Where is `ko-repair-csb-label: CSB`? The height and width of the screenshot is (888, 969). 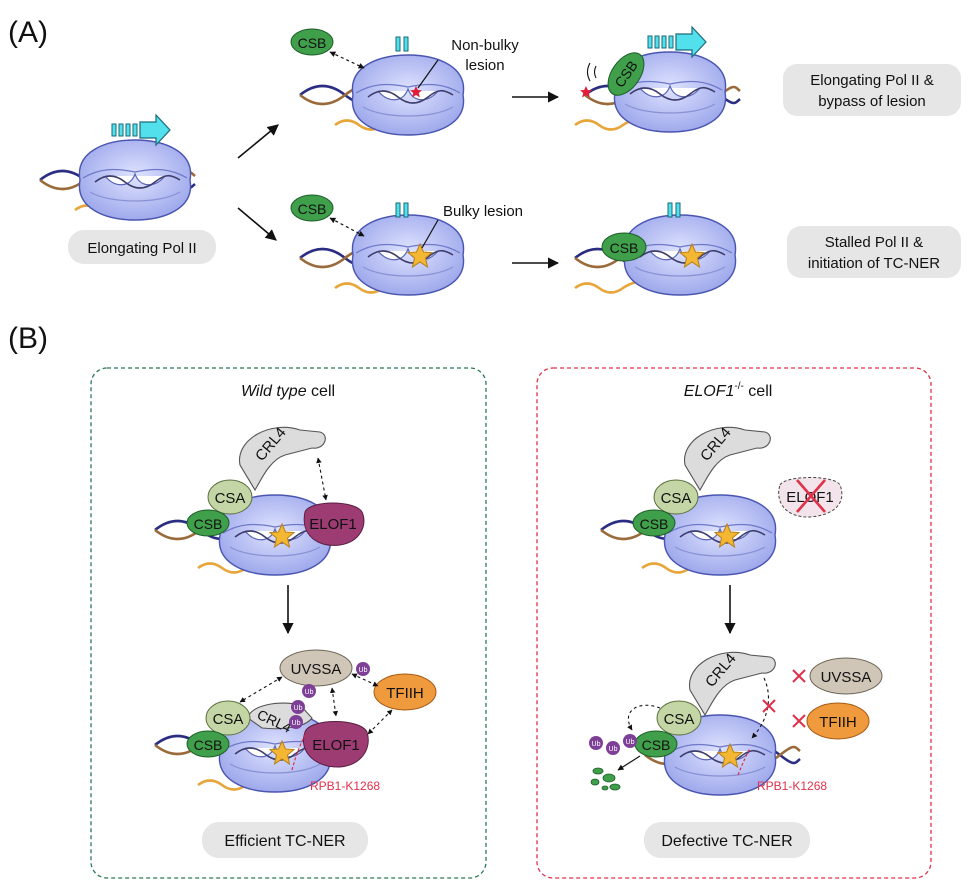 ko-repair-csb-label: CSB is located at coordinates (656, 745).